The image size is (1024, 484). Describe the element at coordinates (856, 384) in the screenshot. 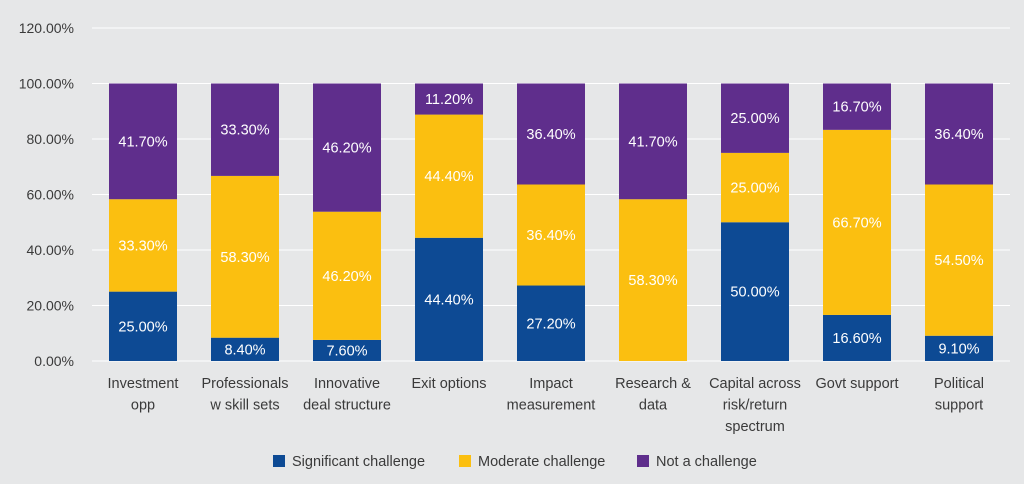

I see `x-tick-label: Govt support` at that location.